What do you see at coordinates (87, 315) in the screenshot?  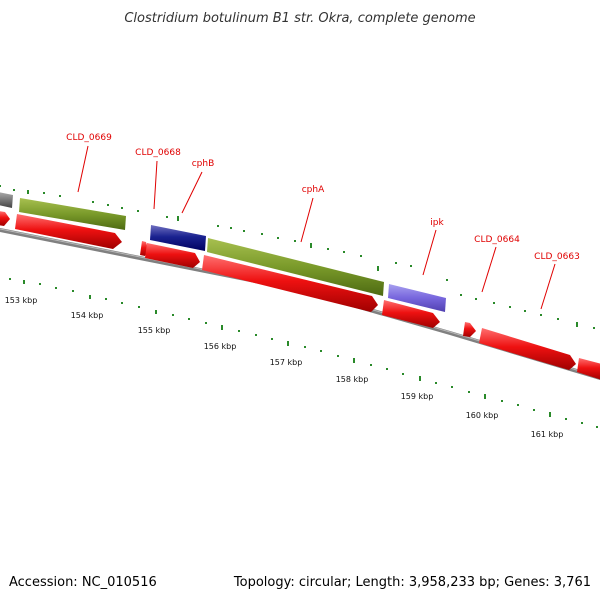 I see `scale-label: 154 kbp` at bounding box center [87, 315].